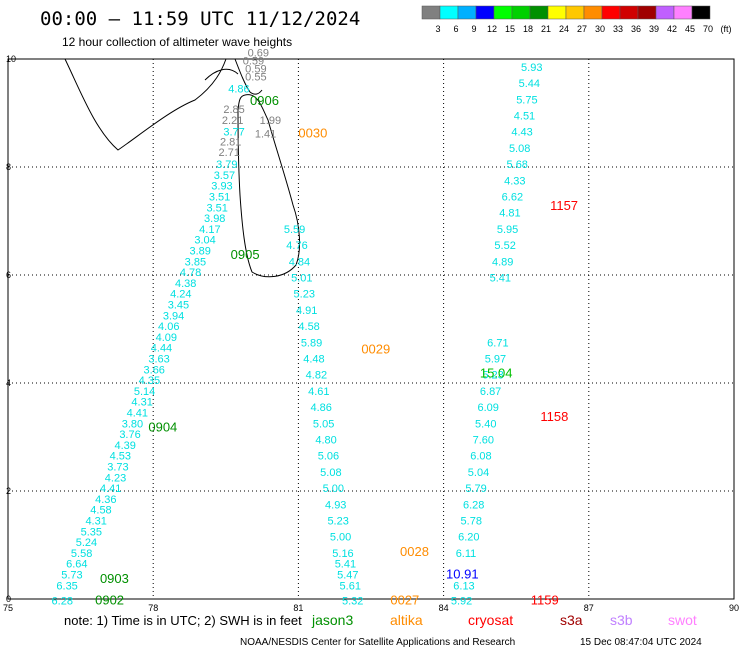  What do you see at coordinates (11, 59) in the screenshot?
I see `y-tick-label: 10` at bounding box center [11, 59].